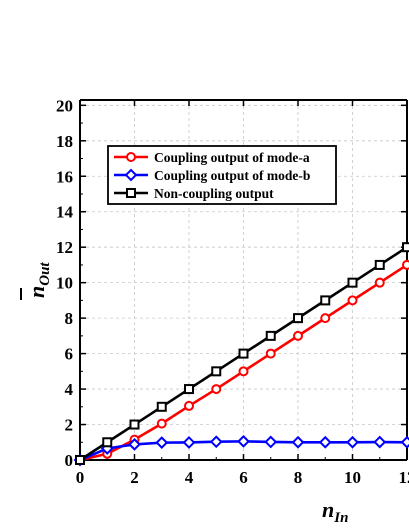 This screenshot has width=409, height=529. What do you see at coordinates (69, 389) in the screenshot?
I see `y-tick-label: 4` at bounding box center [69, 389].